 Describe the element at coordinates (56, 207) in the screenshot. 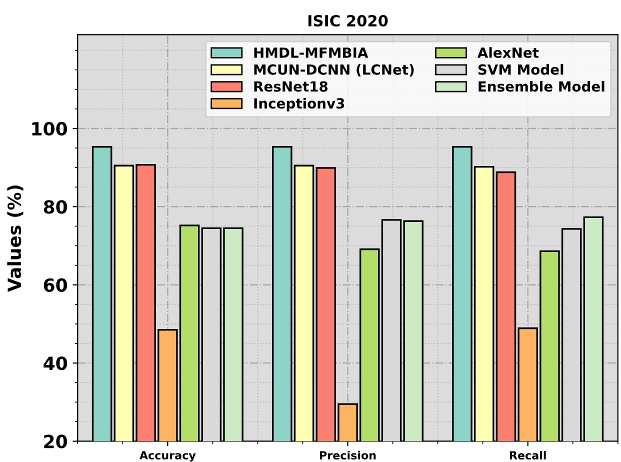

I see `y-tick-label: 80` at that location.